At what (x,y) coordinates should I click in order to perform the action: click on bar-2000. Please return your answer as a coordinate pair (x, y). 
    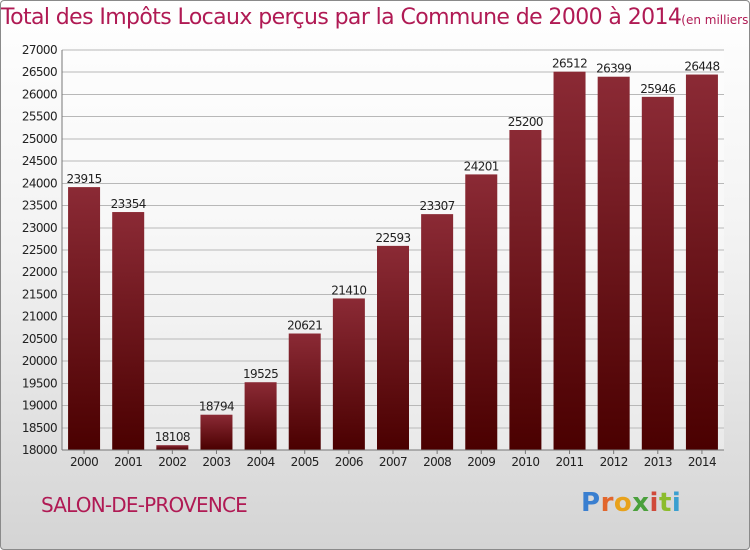
    Looking at the image, I should click on (84, 318).